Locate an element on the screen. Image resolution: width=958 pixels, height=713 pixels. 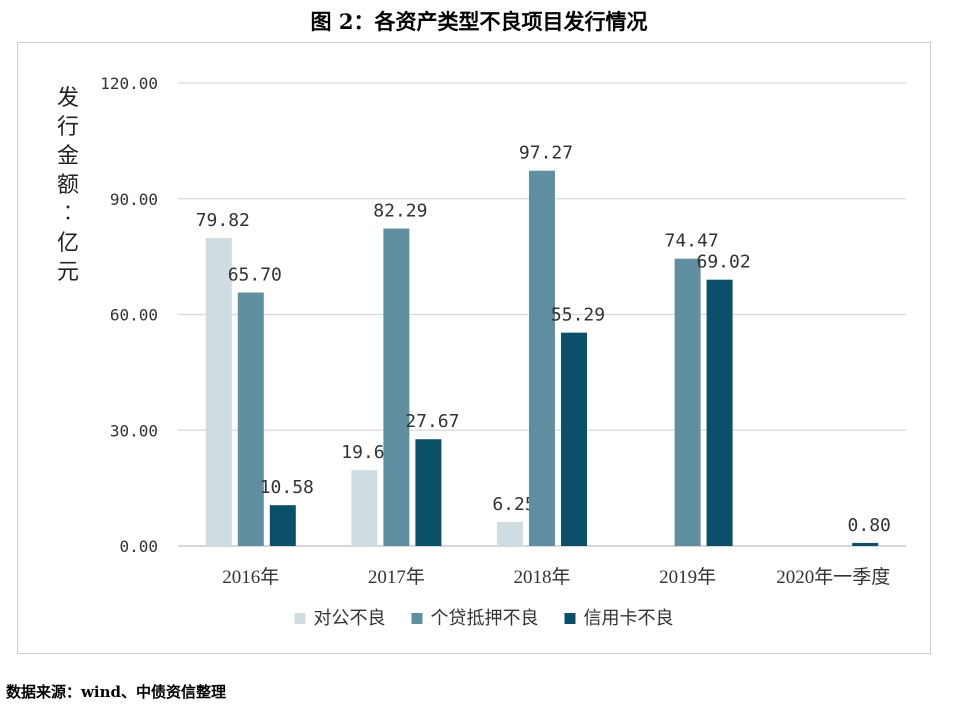
data-label: 0.80 is located at coordinates (869, 525).